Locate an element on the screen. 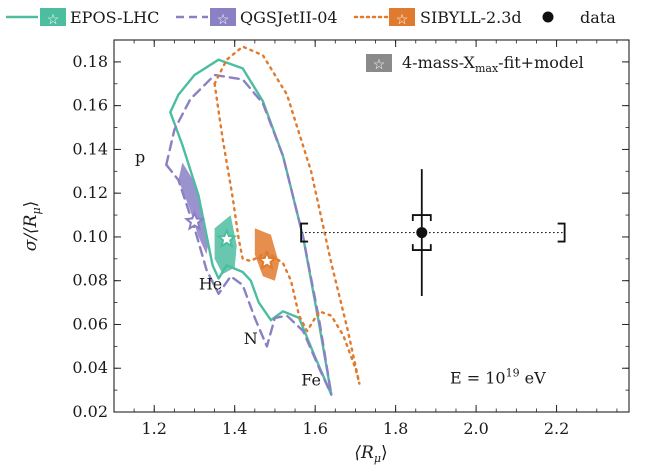  legend-qgs-star-icon: ☆ is located at coordinates (223, 20).